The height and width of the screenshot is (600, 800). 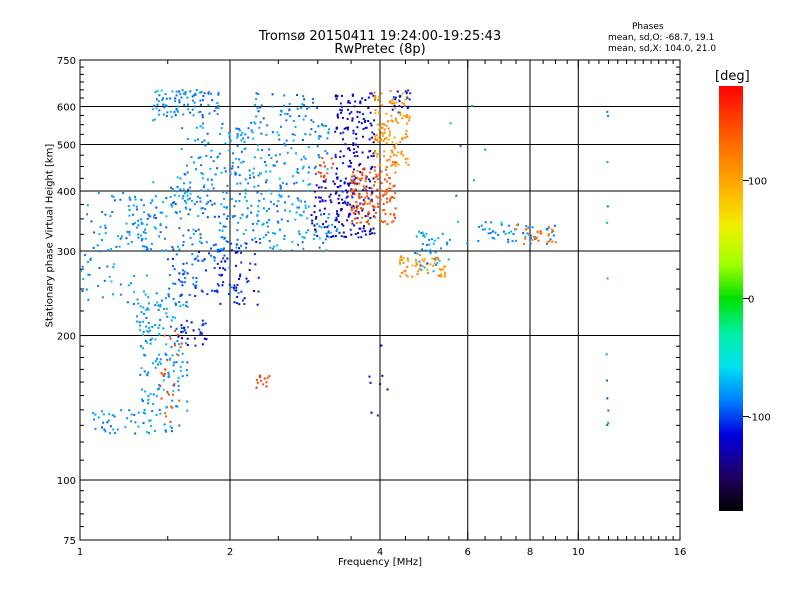 I want to click on colorbar-tick-label: 100, so click(x=757, y=181).